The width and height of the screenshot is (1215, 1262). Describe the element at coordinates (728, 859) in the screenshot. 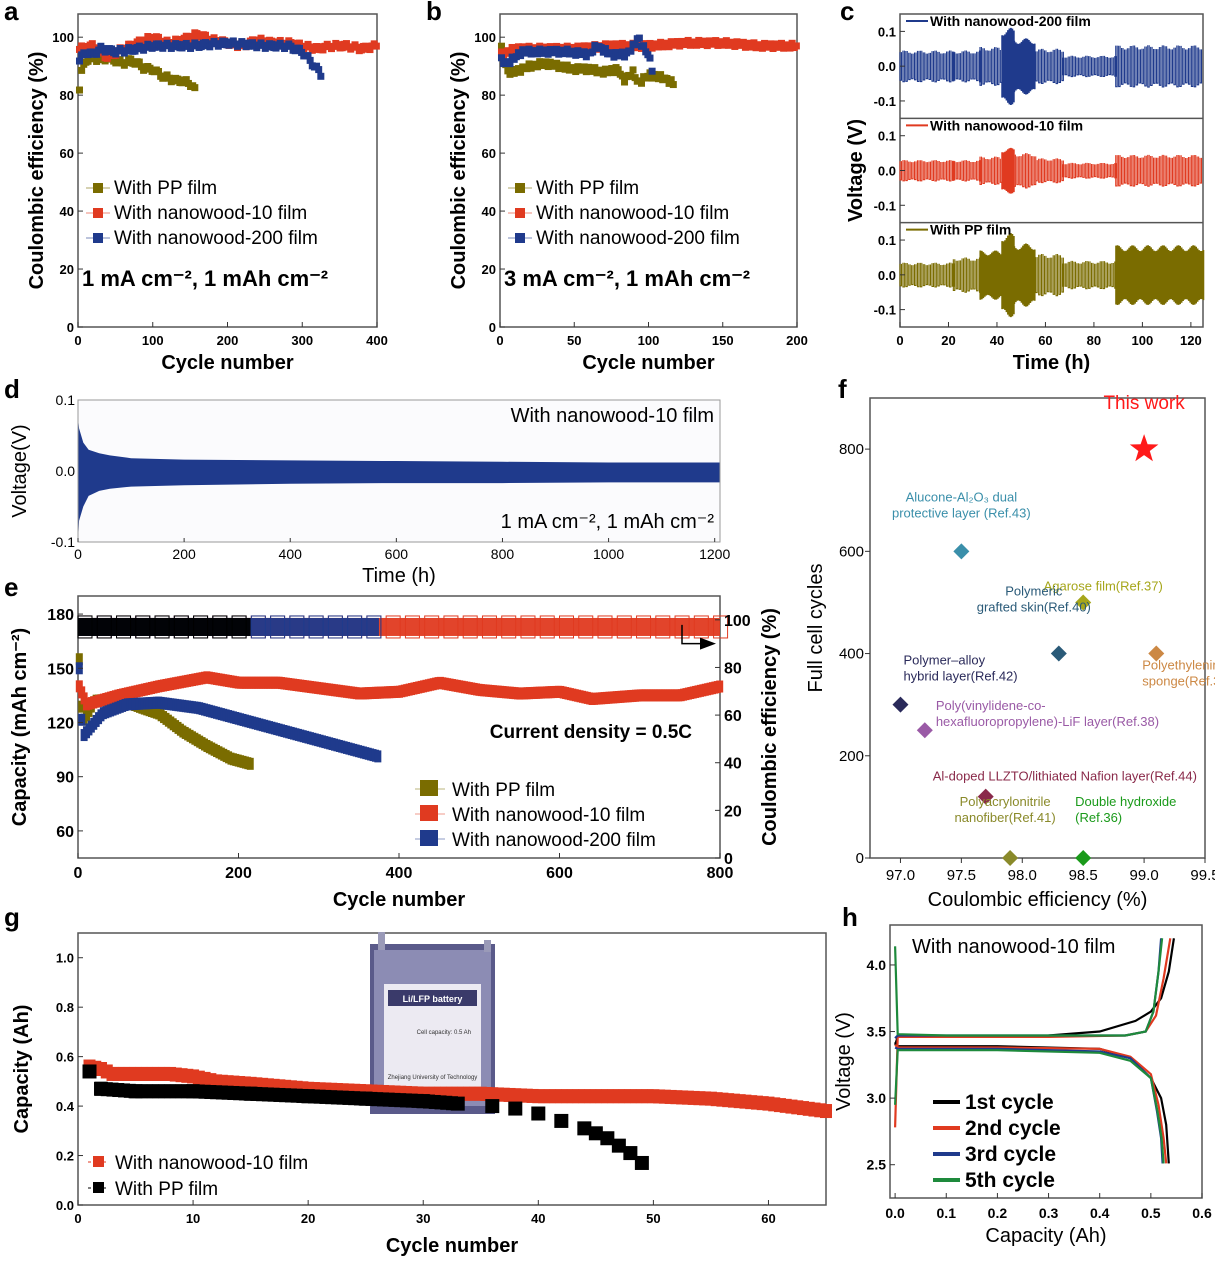

I see `y-tick-label-right: 0` at that location.